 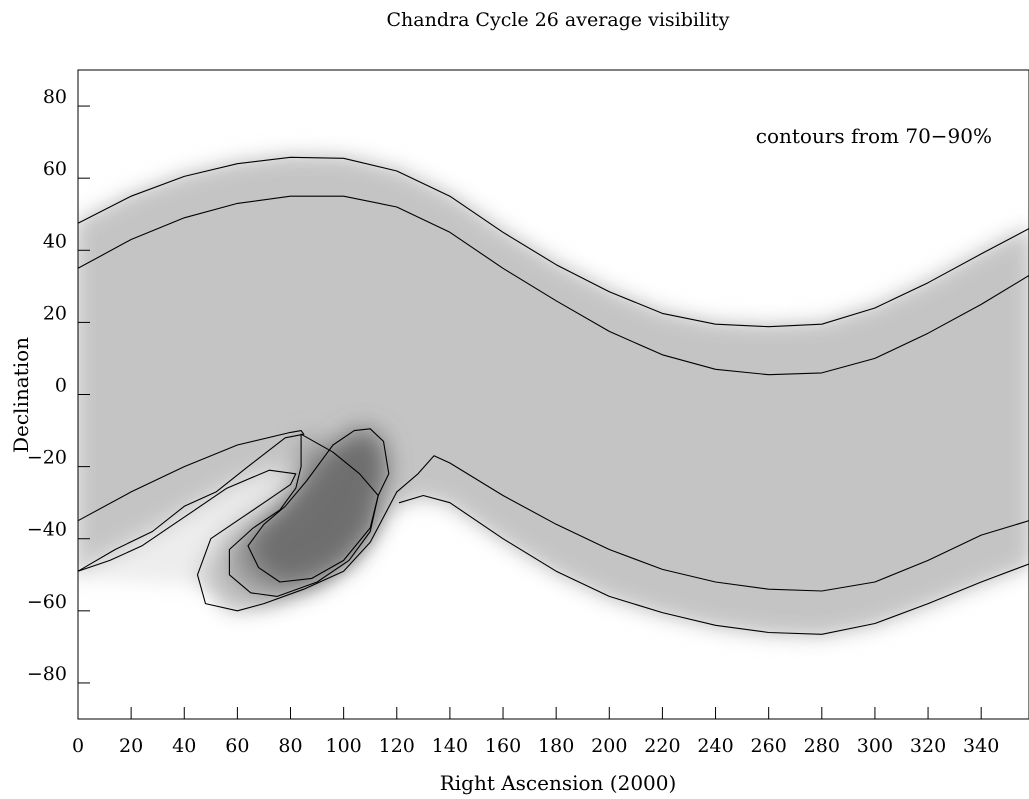 I want to click on contour-annotation: contours from 70−90%, so click(x=874, y=136).